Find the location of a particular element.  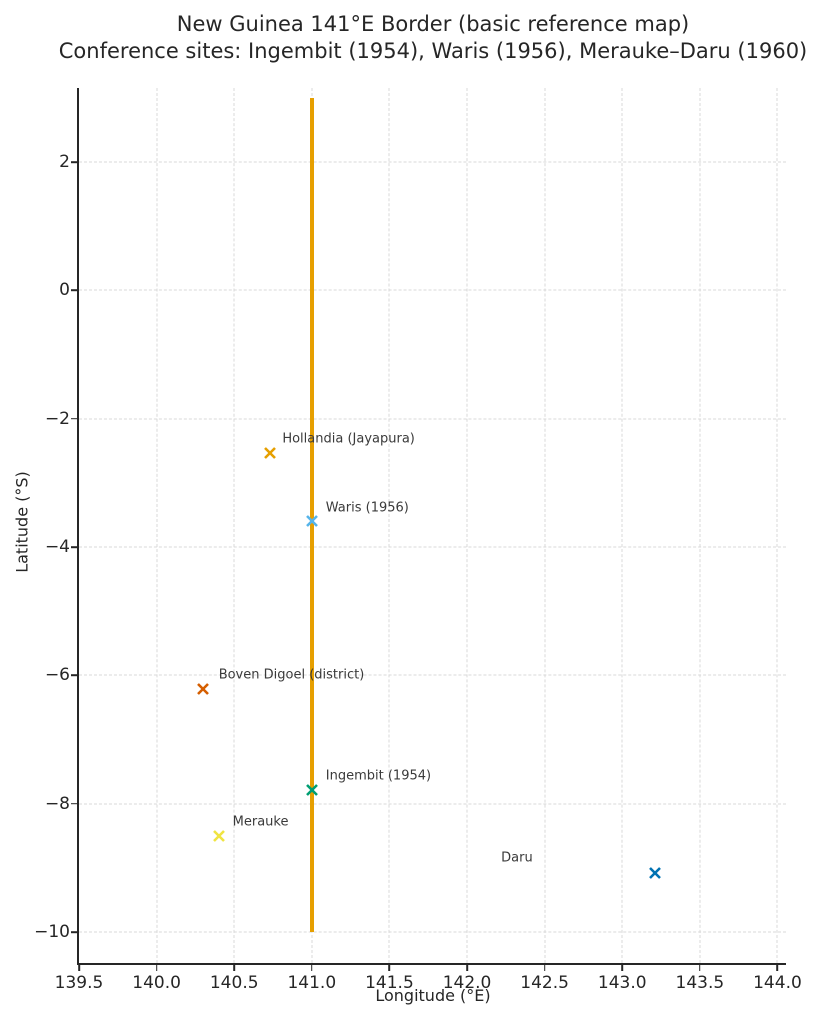

x-tick-mark-140.0 is located at coordinates (156, 967).